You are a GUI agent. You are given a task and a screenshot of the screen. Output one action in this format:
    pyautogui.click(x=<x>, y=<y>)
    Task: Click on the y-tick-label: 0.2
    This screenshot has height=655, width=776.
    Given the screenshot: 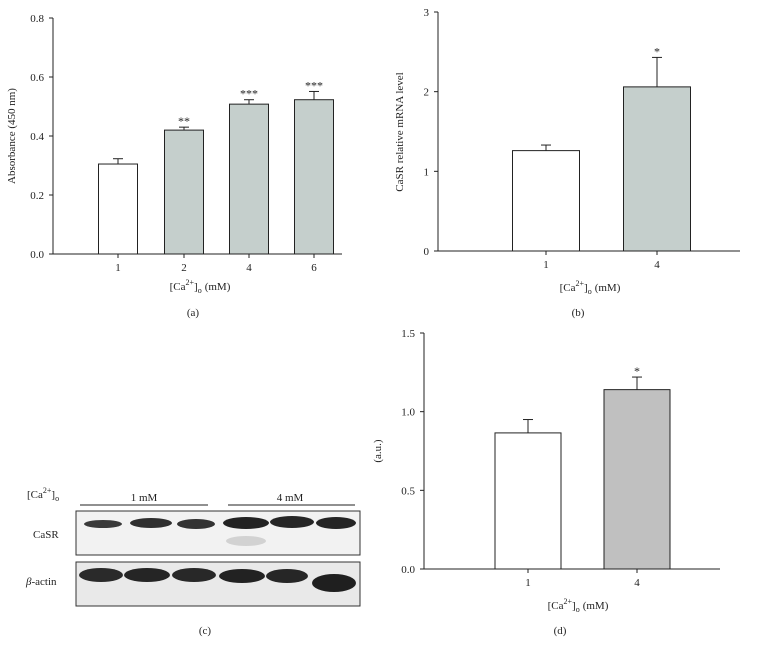 What is the action you would take?
    pyautogui.click(x=37, y=196)
    